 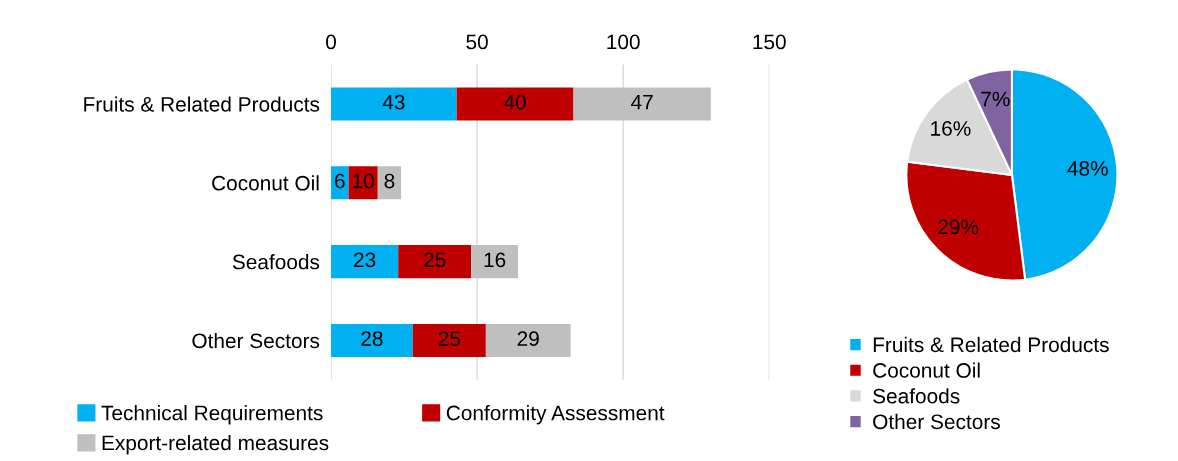 I want to click on legend-label: Export-related measures, so click(x=215, y=444).